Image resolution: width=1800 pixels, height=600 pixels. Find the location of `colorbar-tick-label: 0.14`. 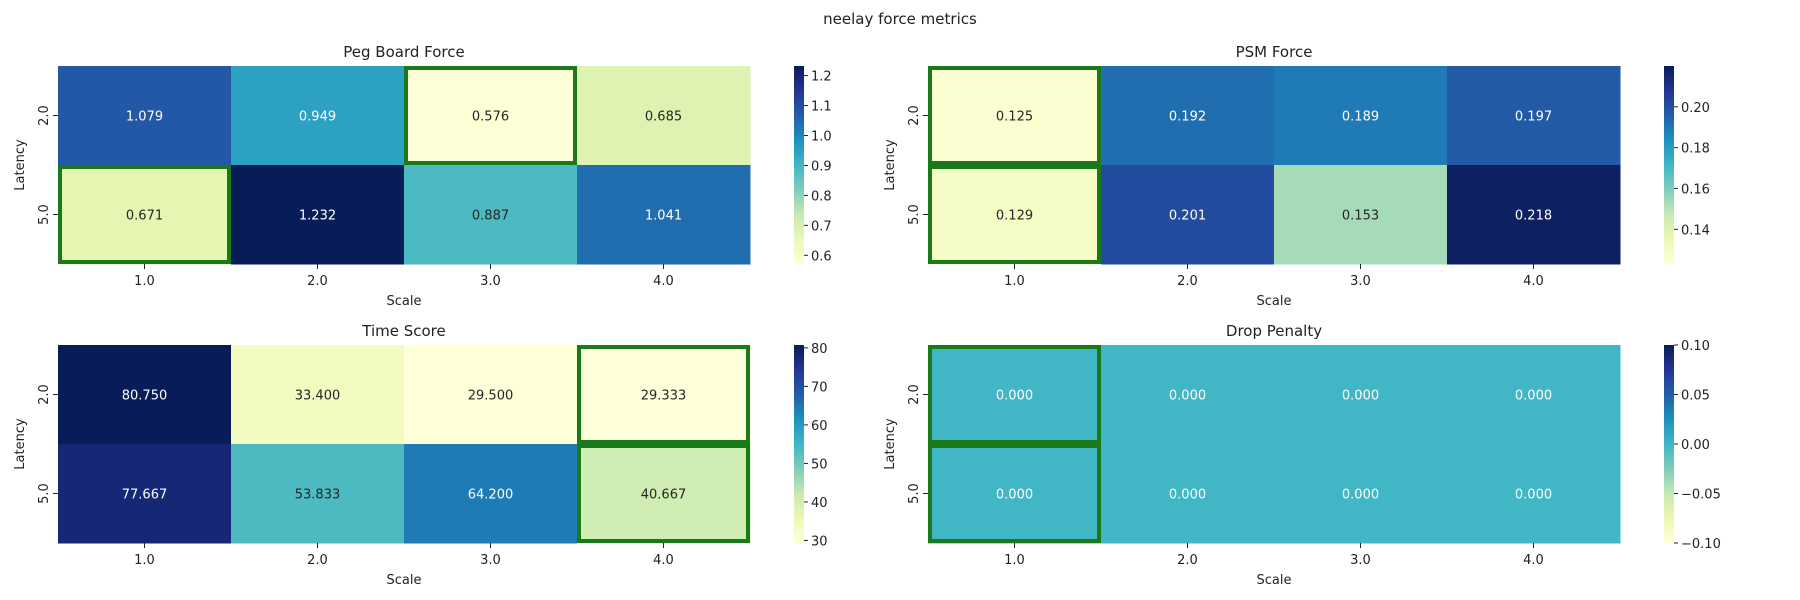

colorbar-tick-label: 0.14 is located at coordinates (1695, 230).